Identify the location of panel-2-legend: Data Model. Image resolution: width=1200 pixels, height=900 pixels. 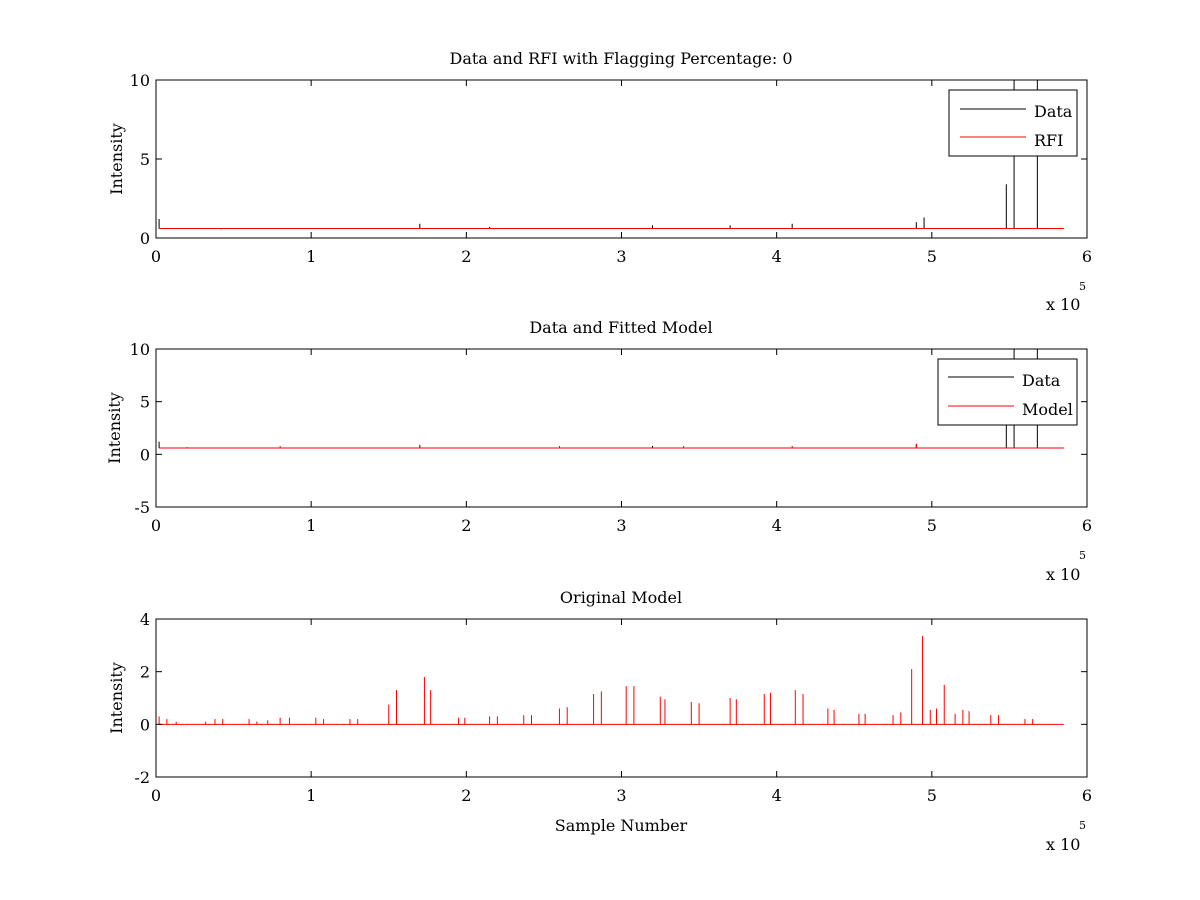
(1007, 392).